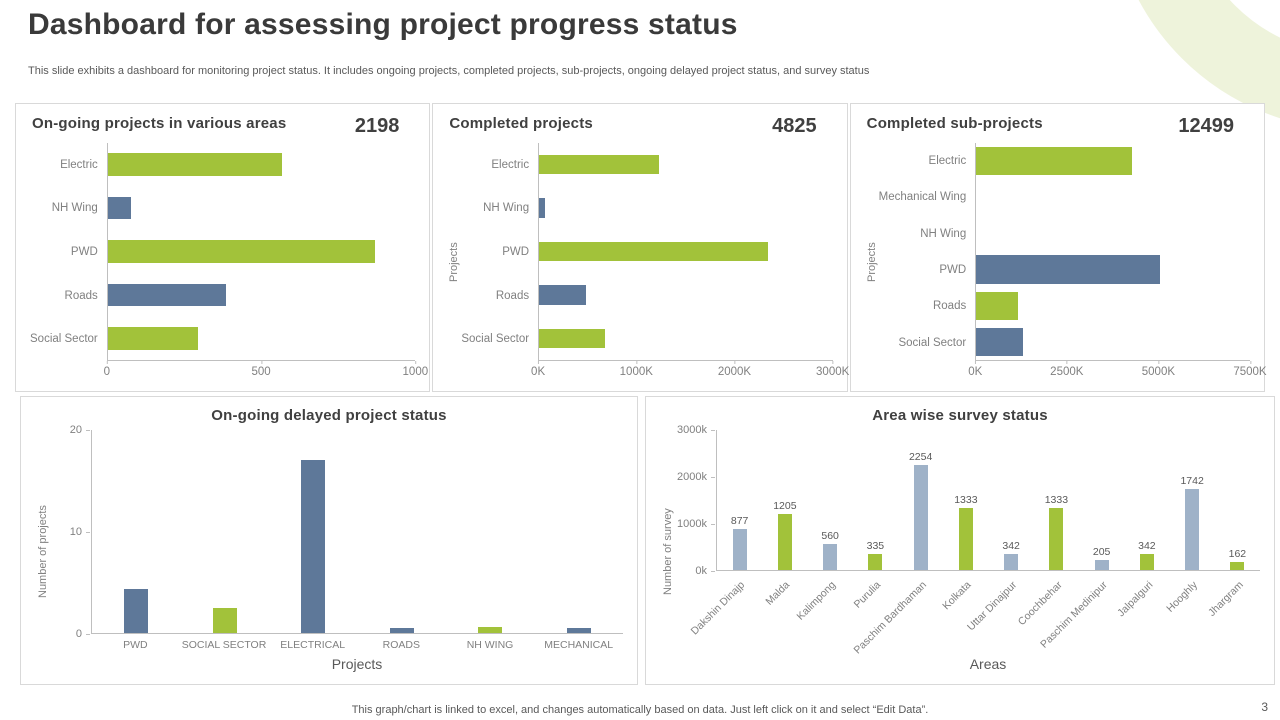 Image resolution: width=1280 pixels, height=720 pixels. Describe the element at coordinates (1158, 369) in the screenshot. I see `x-tick-label: 5000K` at that location.